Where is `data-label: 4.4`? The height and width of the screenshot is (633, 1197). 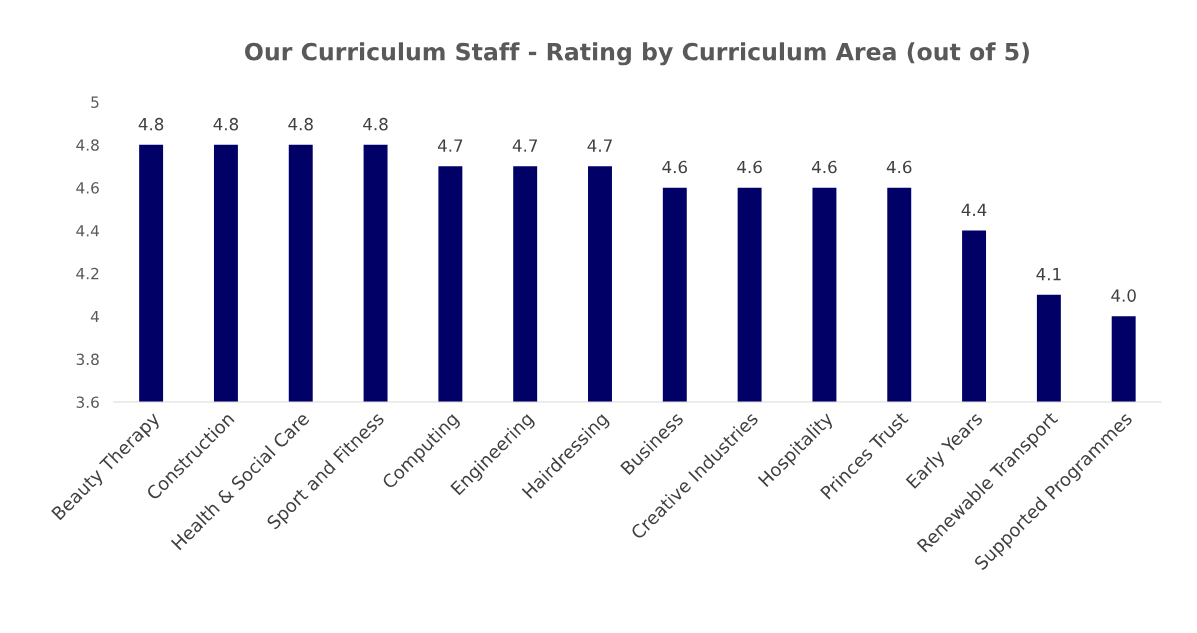
data-label: 4.4 is located at coordinates (974, 209).